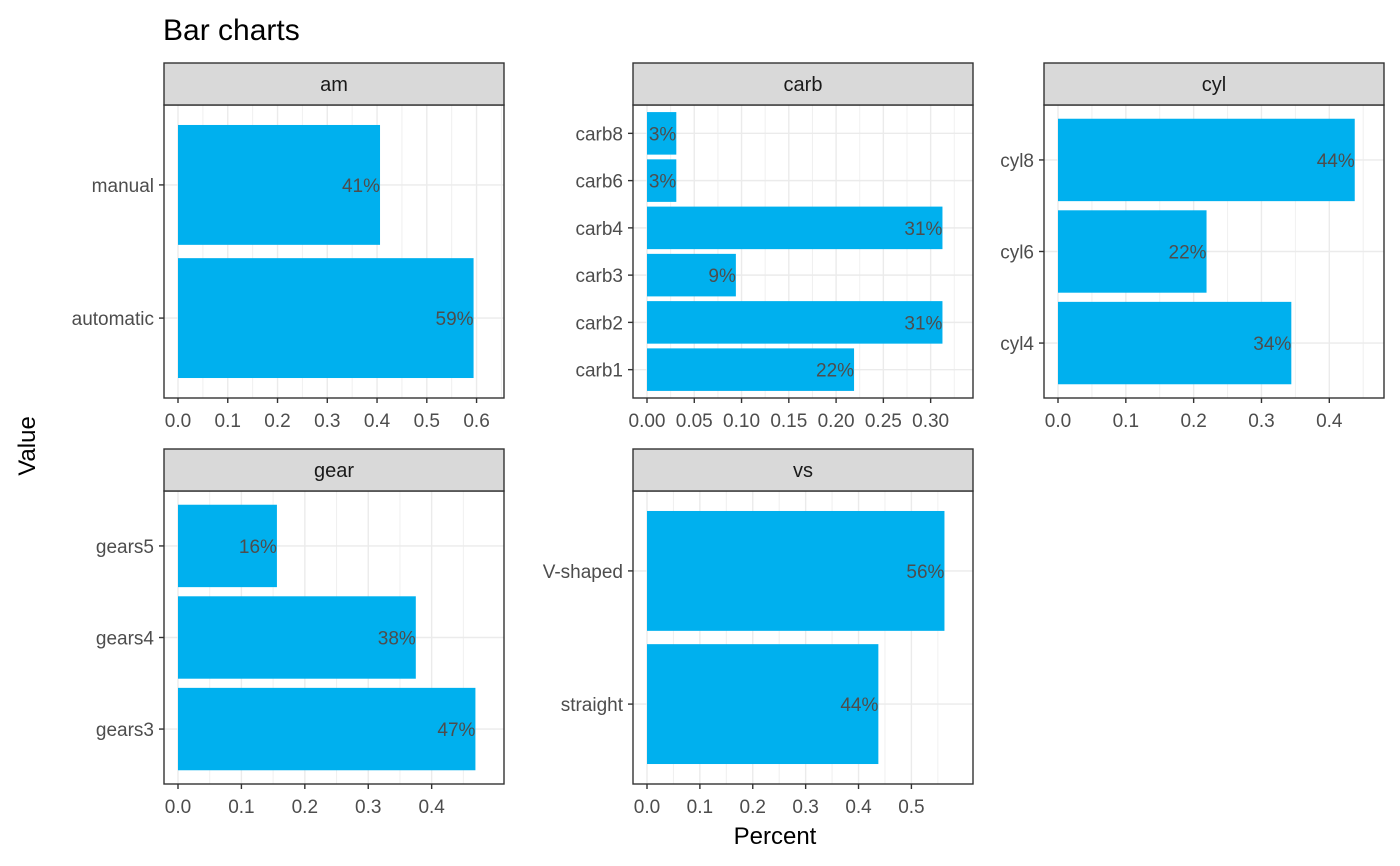 The height and width of the screenshot is (866, 1400). What do you see at coordinates (361, 186) in the screenshot?
I see `data-label: 41%` at bounding box center [361, 186].